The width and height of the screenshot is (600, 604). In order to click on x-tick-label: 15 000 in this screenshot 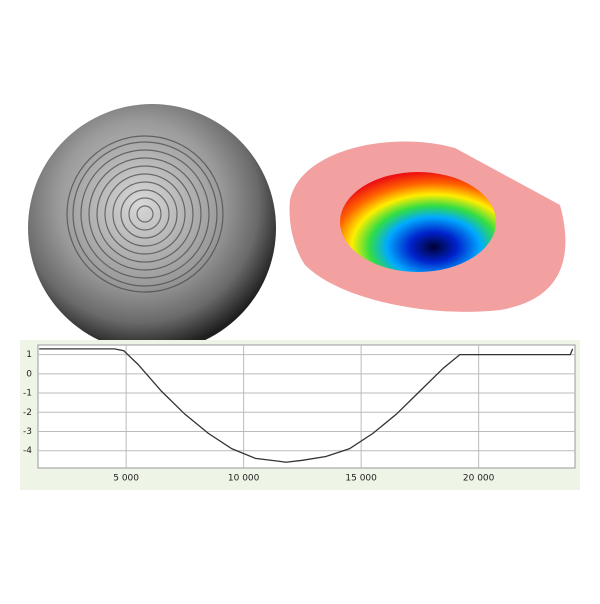, I will do `click(361, 479)`.